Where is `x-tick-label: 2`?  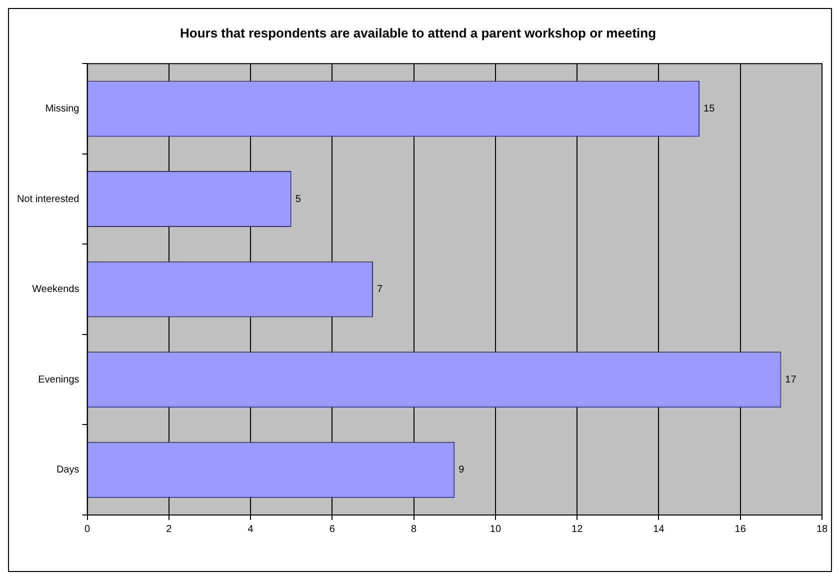
x-tick-label: 2 is located at coordinates (169, 529).